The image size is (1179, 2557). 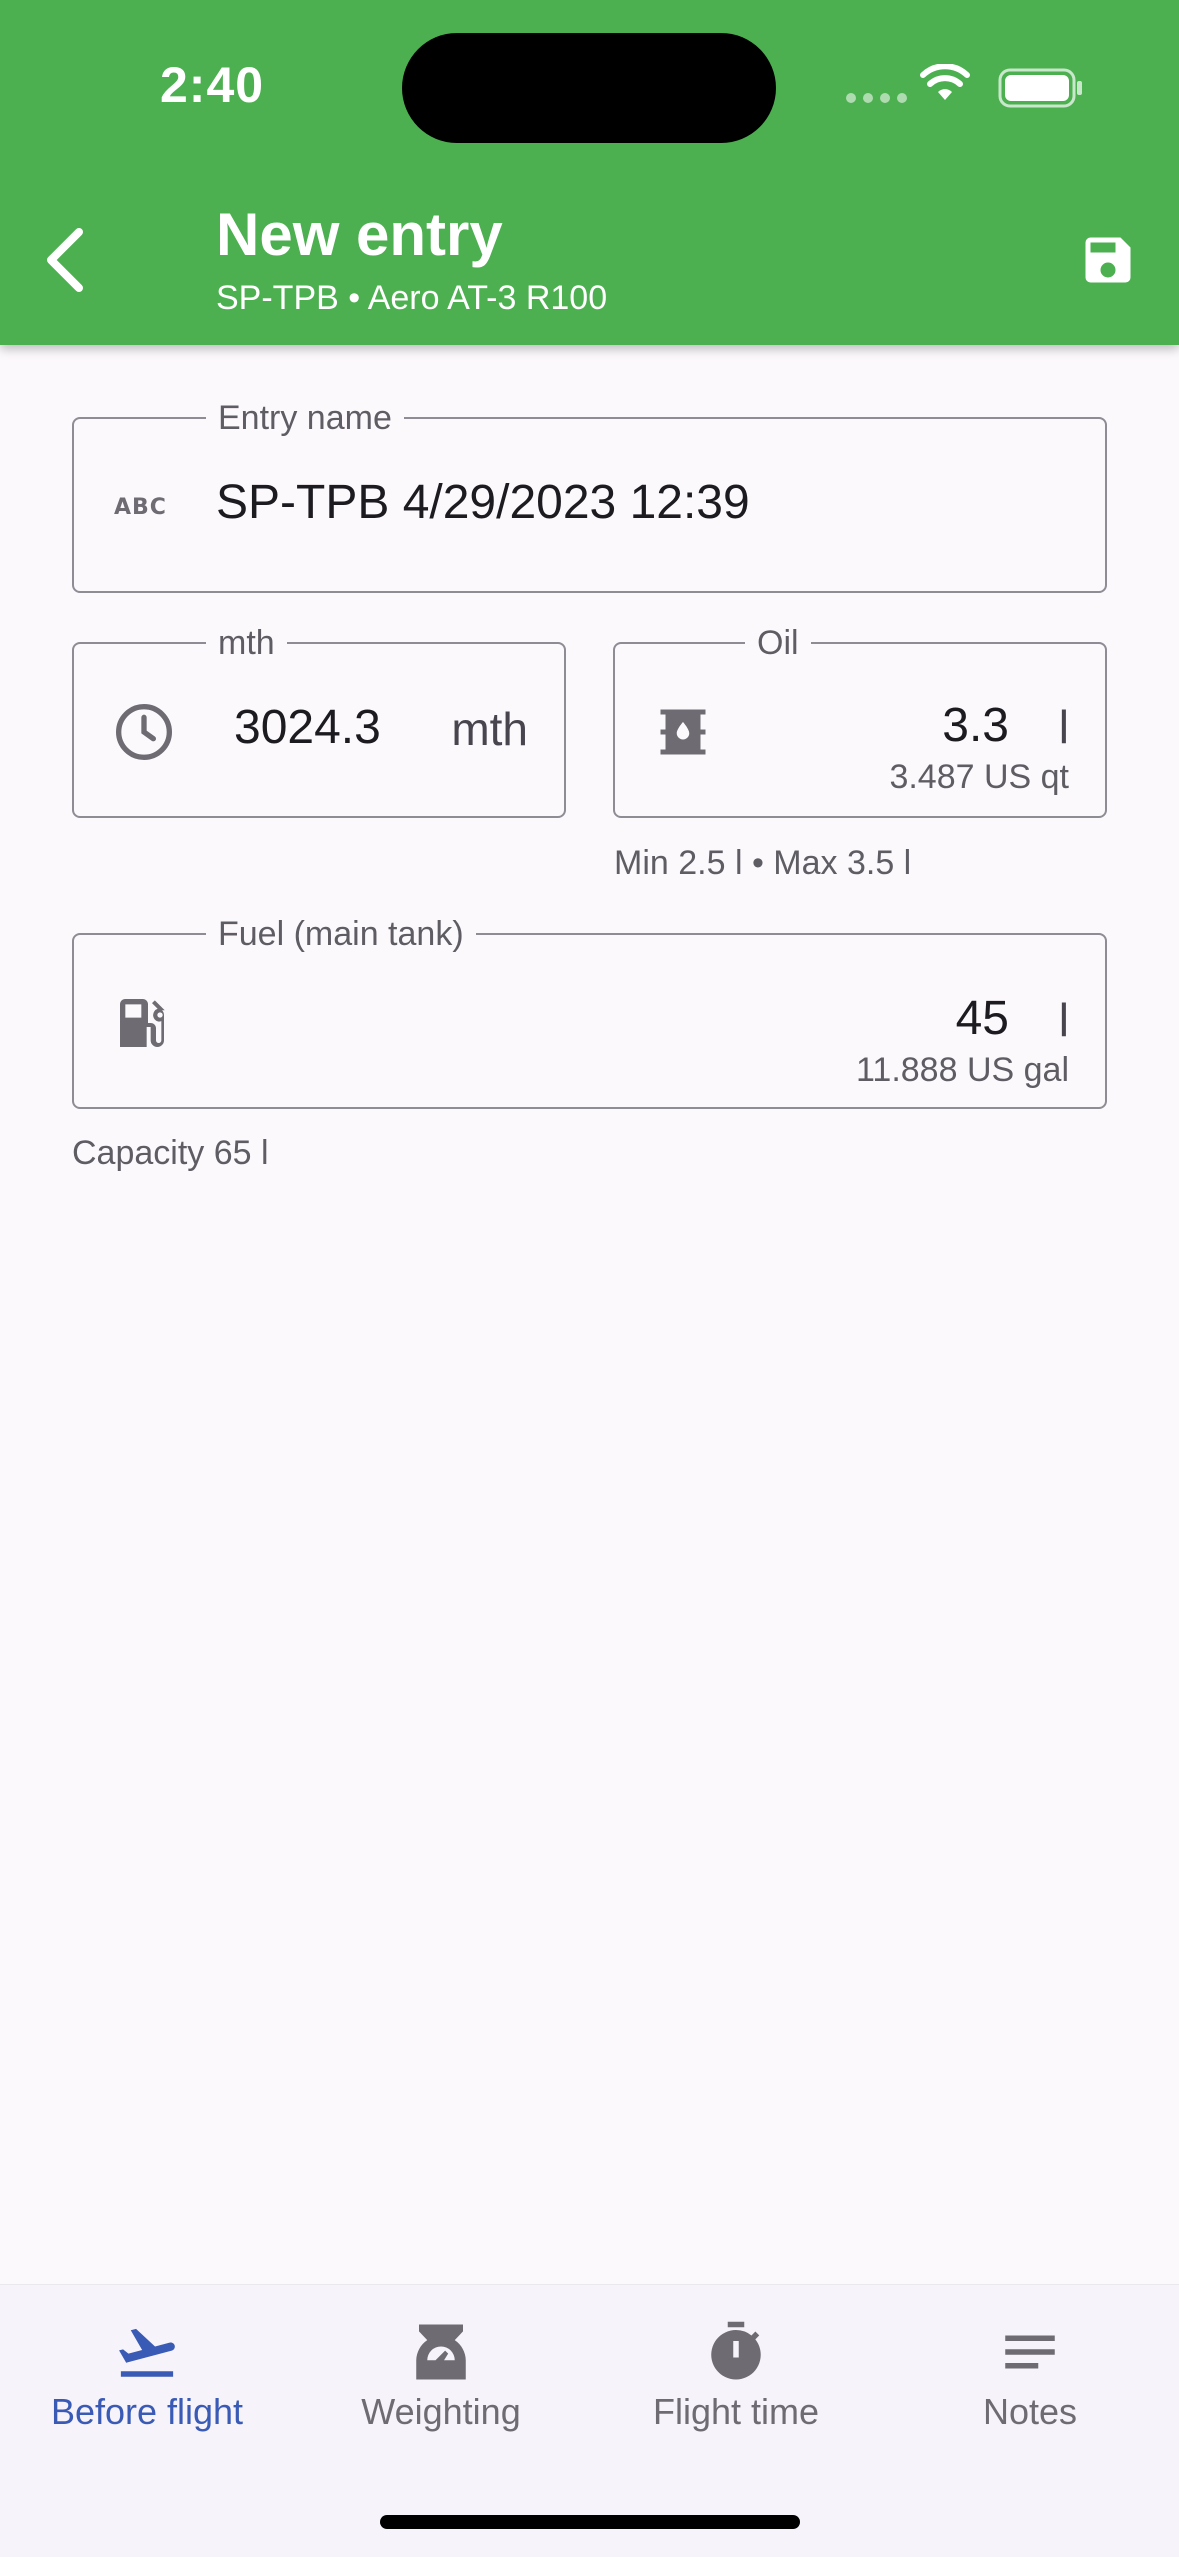 What do you see at coordinates (212, 85) in the screenshot?
I see `status-time: 2:40` at bounding box center [212, 85].